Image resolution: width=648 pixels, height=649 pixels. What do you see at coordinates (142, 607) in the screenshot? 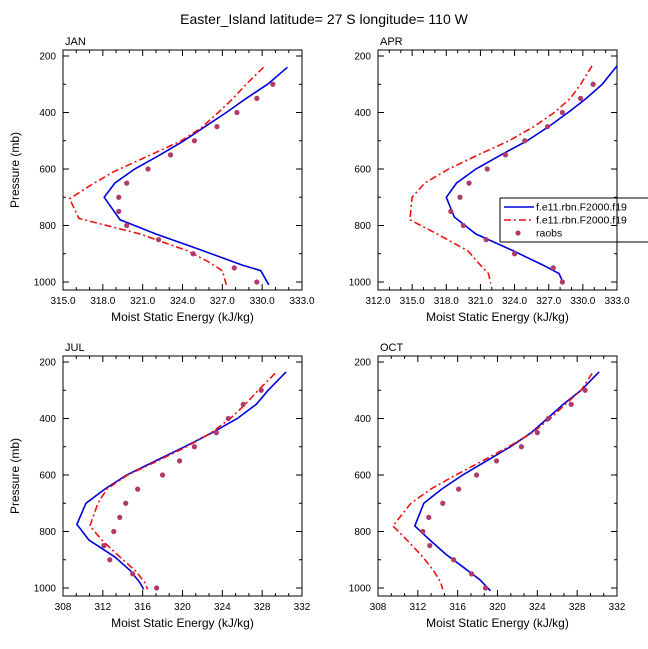
I see `x-tick-label: 316` at bounding box center [142, 607].